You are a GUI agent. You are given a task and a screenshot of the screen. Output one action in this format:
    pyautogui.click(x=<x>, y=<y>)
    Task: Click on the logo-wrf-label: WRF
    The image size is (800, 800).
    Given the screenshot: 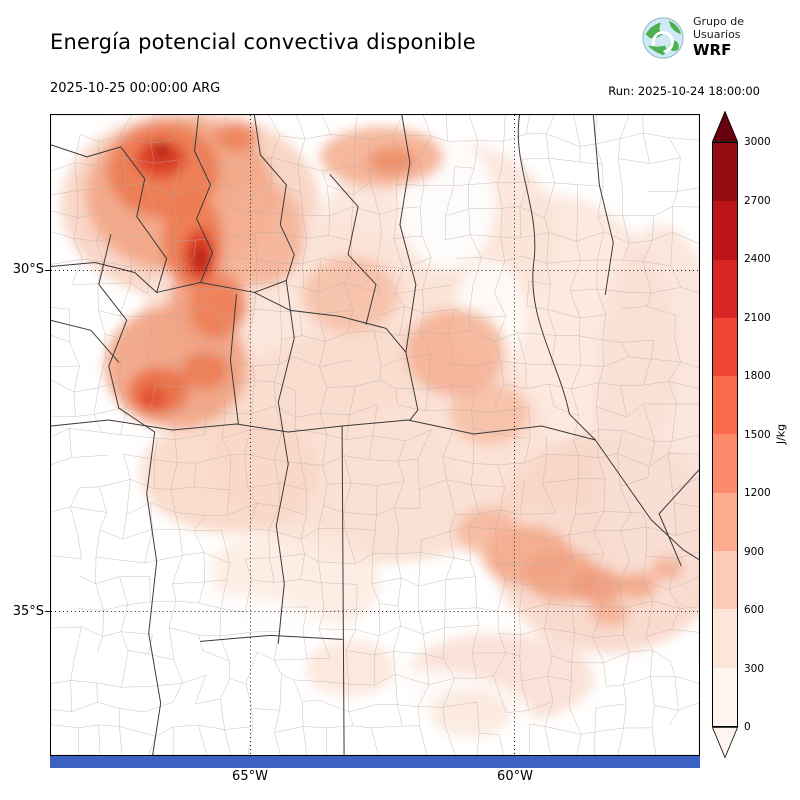 What is the action you would take?
    pyautogui.click(x=712, y=50)
    